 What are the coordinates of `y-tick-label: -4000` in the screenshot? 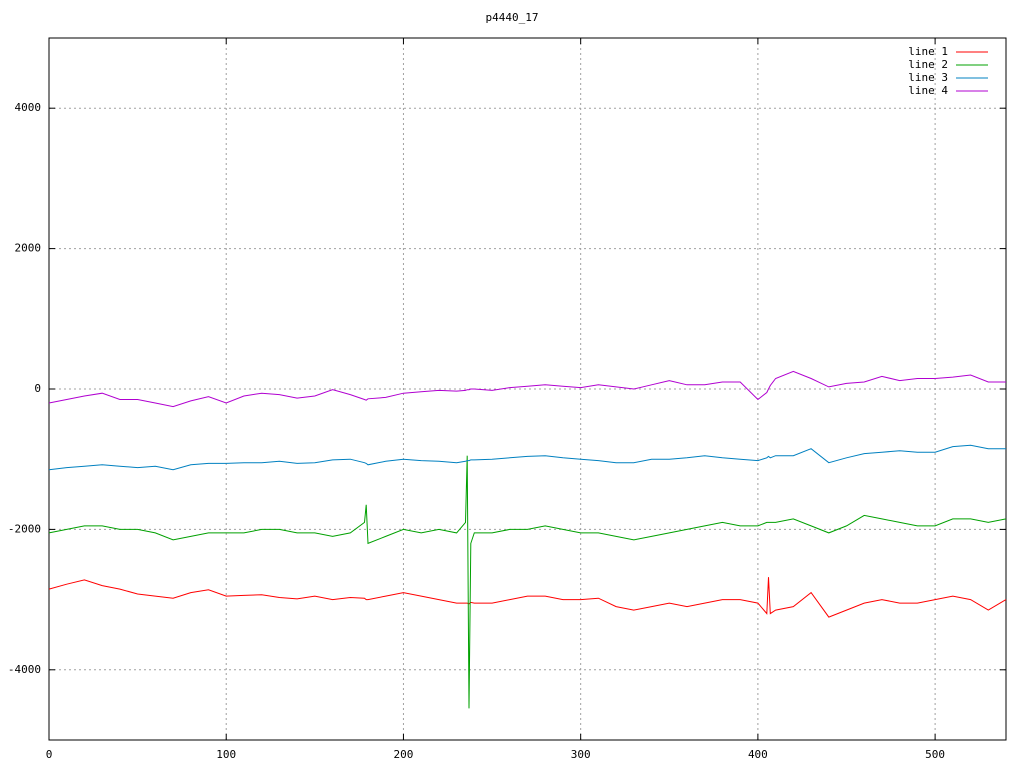 It's located at (24, 669).